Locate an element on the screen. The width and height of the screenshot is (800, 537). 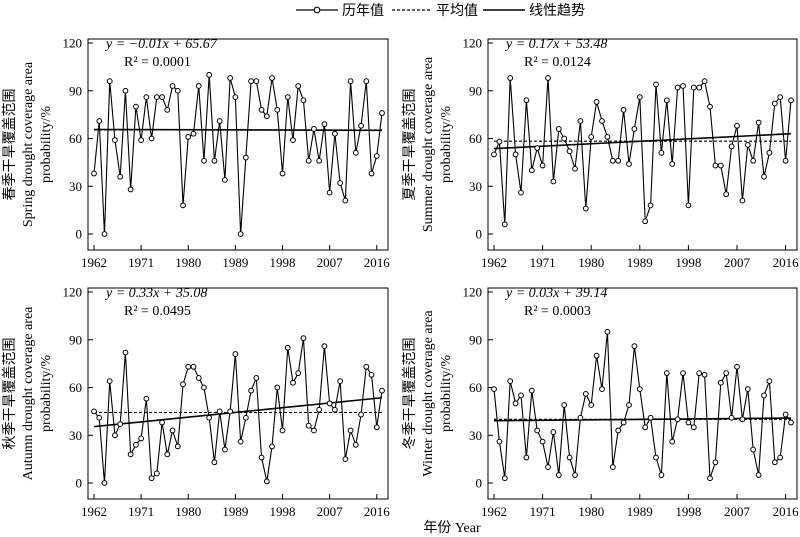
x-tick-label: 1980 is located at coordinates (188, 511).